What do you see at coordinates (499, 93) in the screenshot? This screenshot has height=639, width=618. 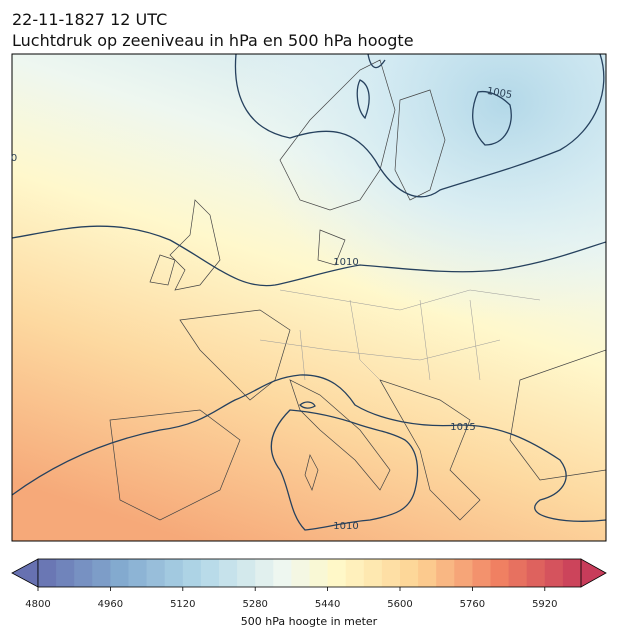 I see `contour-label: 1005` at bounding box center [499, 93].